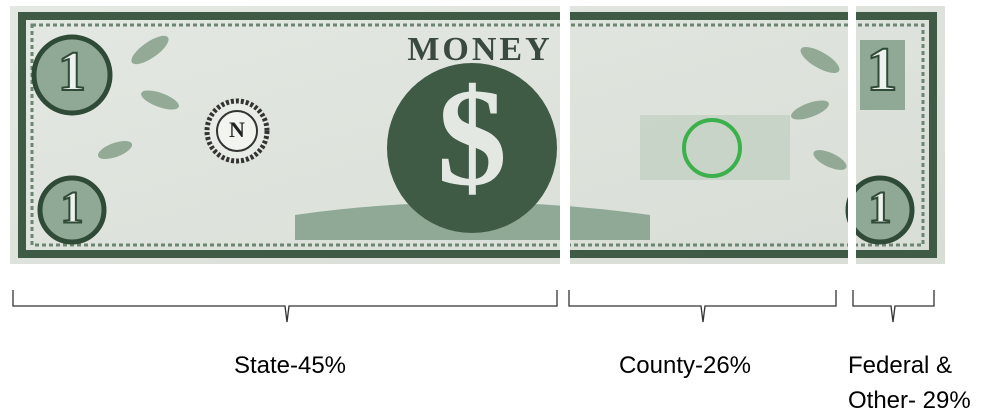 The image size is (1000, 414). I want to click on seal-letter: N, so click(237, 129).